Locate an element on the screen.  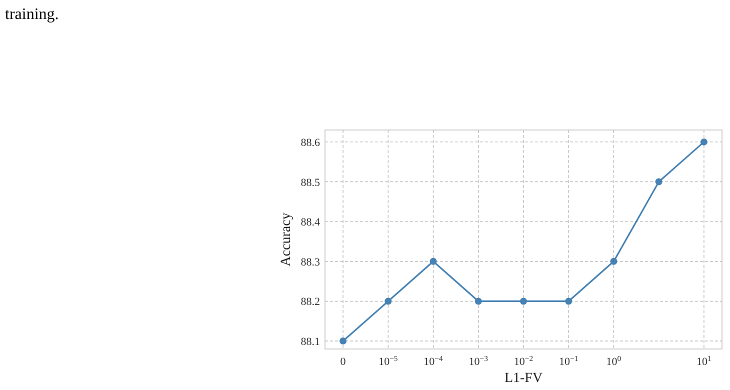
y-tick-label: 88.1 is located at coordinates (310, 342).